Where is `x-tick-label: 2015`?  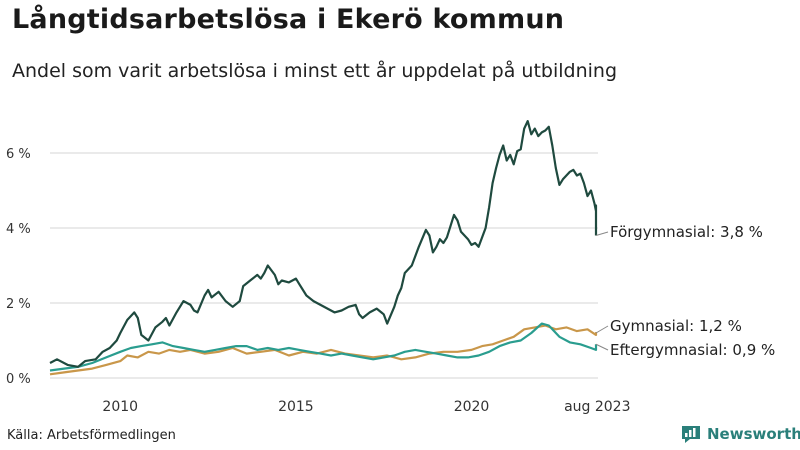
x-tick-label: 2015 is located at coordinates (296, 407).